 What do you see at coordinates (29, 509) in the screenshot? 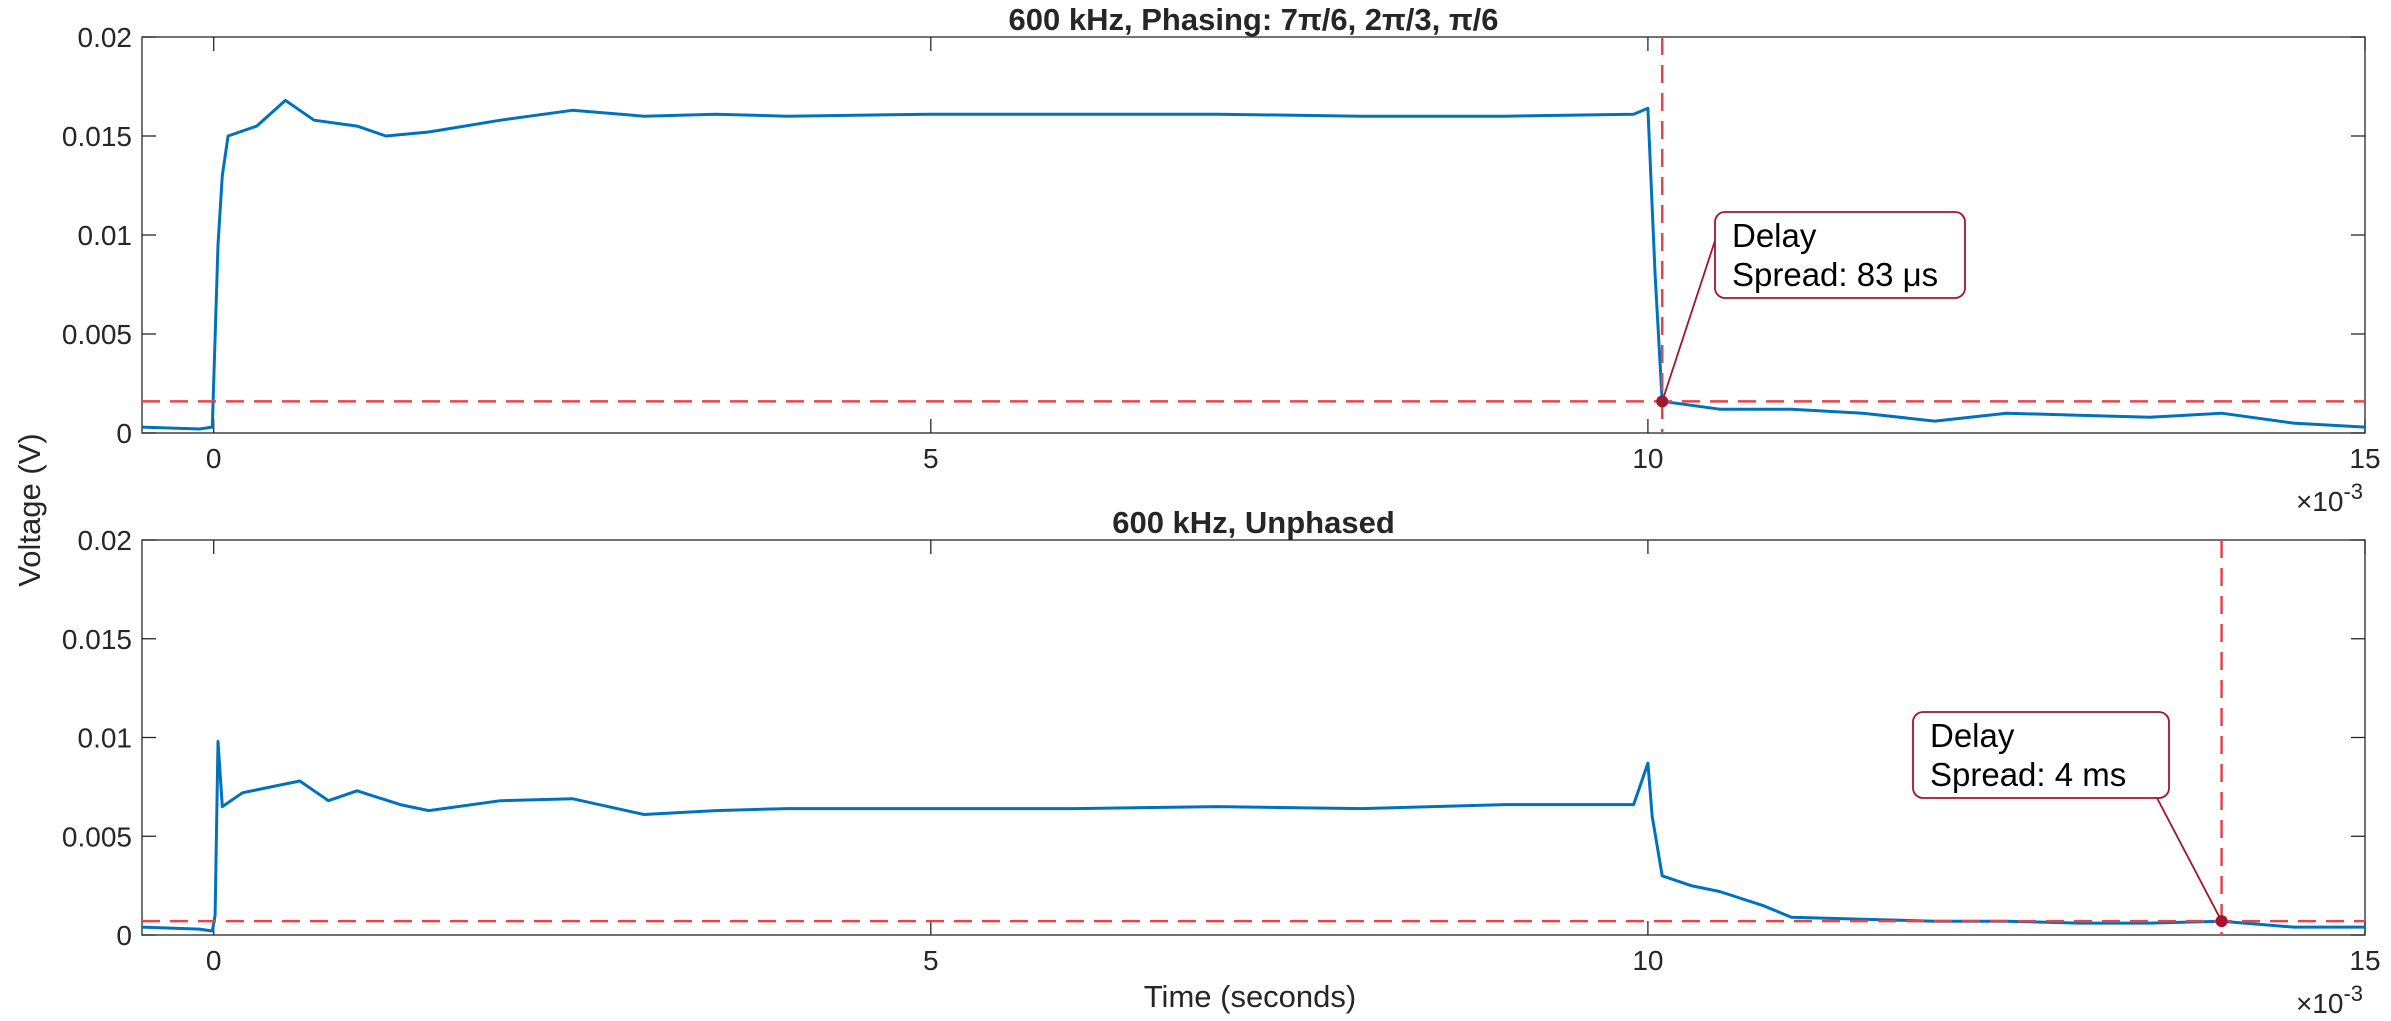
I see `y-axis-label: Voltage (V)` at bounding box center [29, 509].